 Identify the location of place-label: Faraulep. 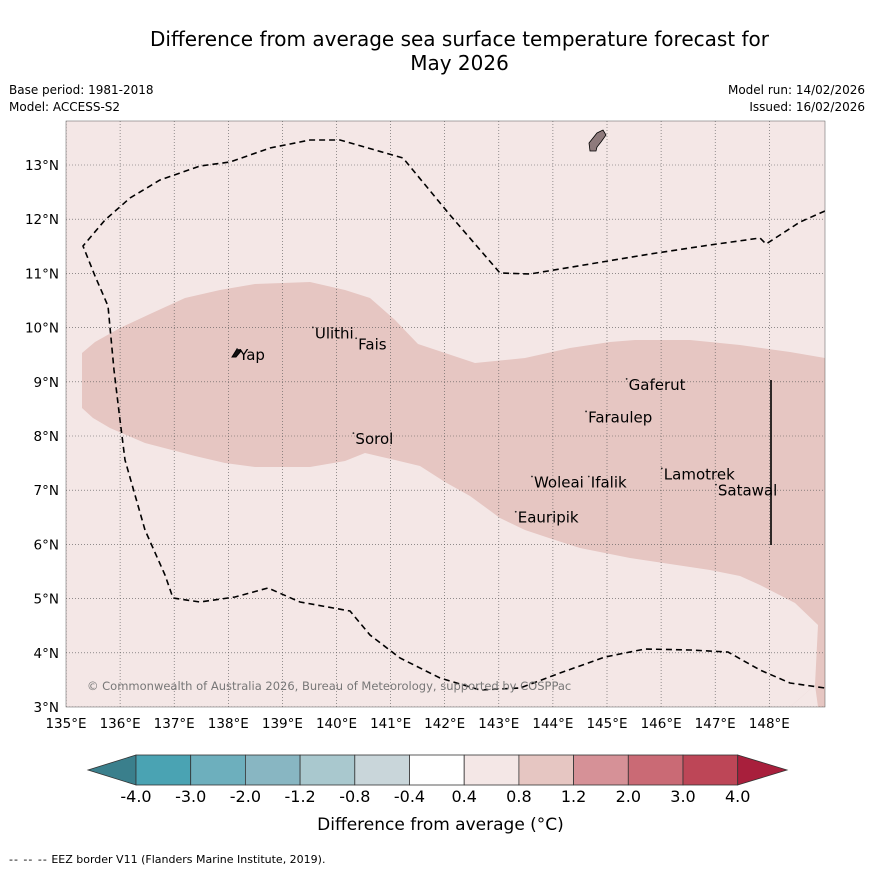
(620, 417).